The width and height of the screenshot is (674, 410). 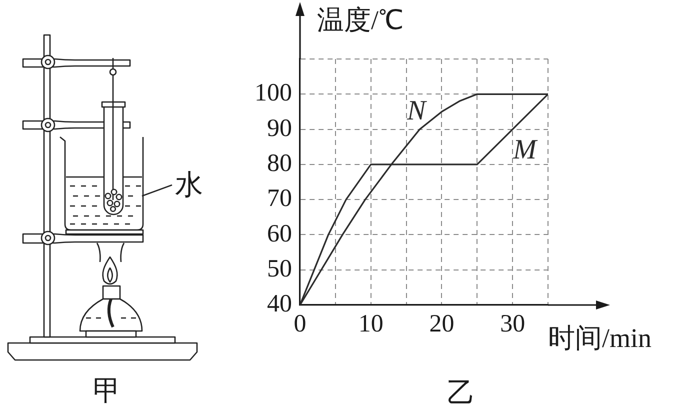 What do you see at coordinates (417, 110) in the screenshot?
I see `series-label: N` at bounding box center [417, 110].